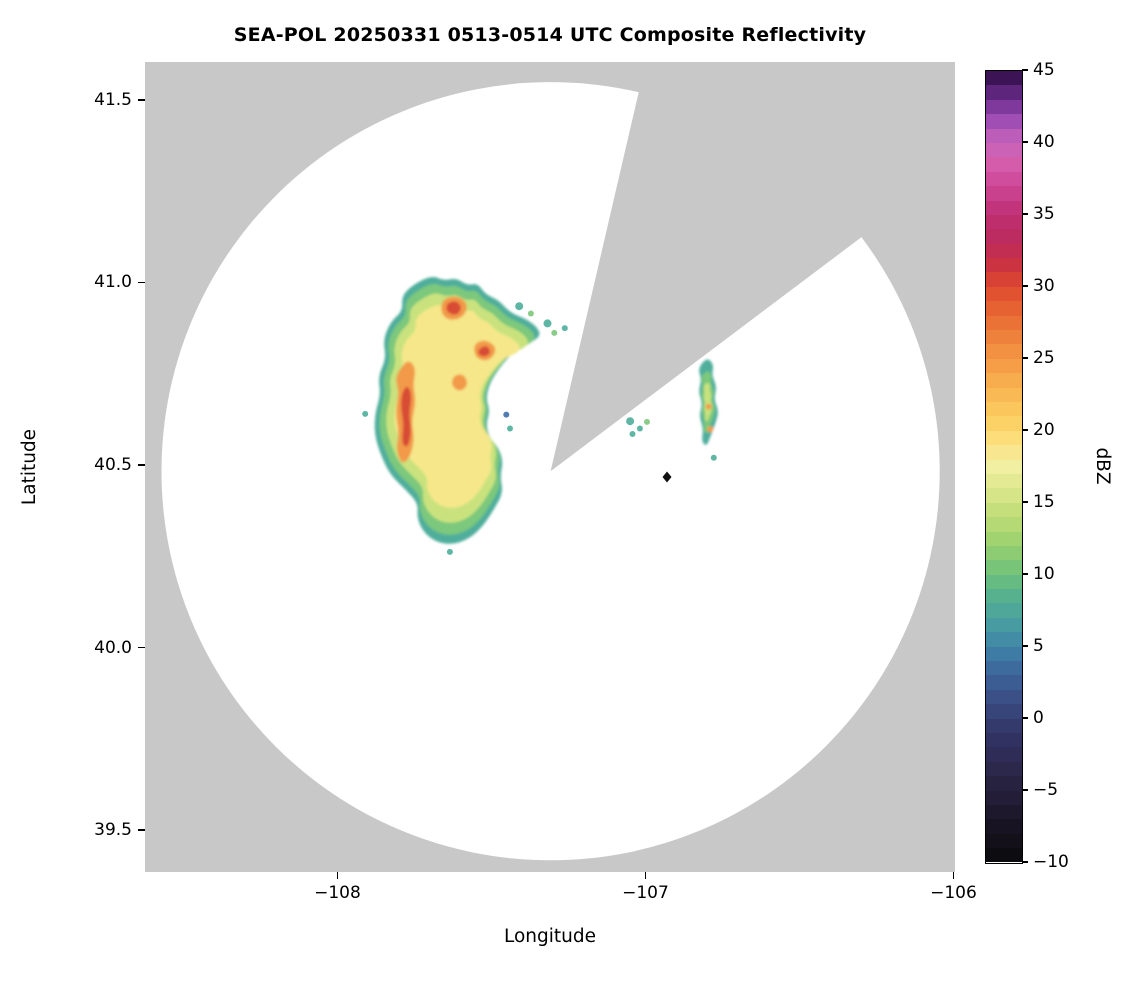 This screenshot has height=990, width=1146. I want to click on x-tick-label: −107, so click(645, 893).